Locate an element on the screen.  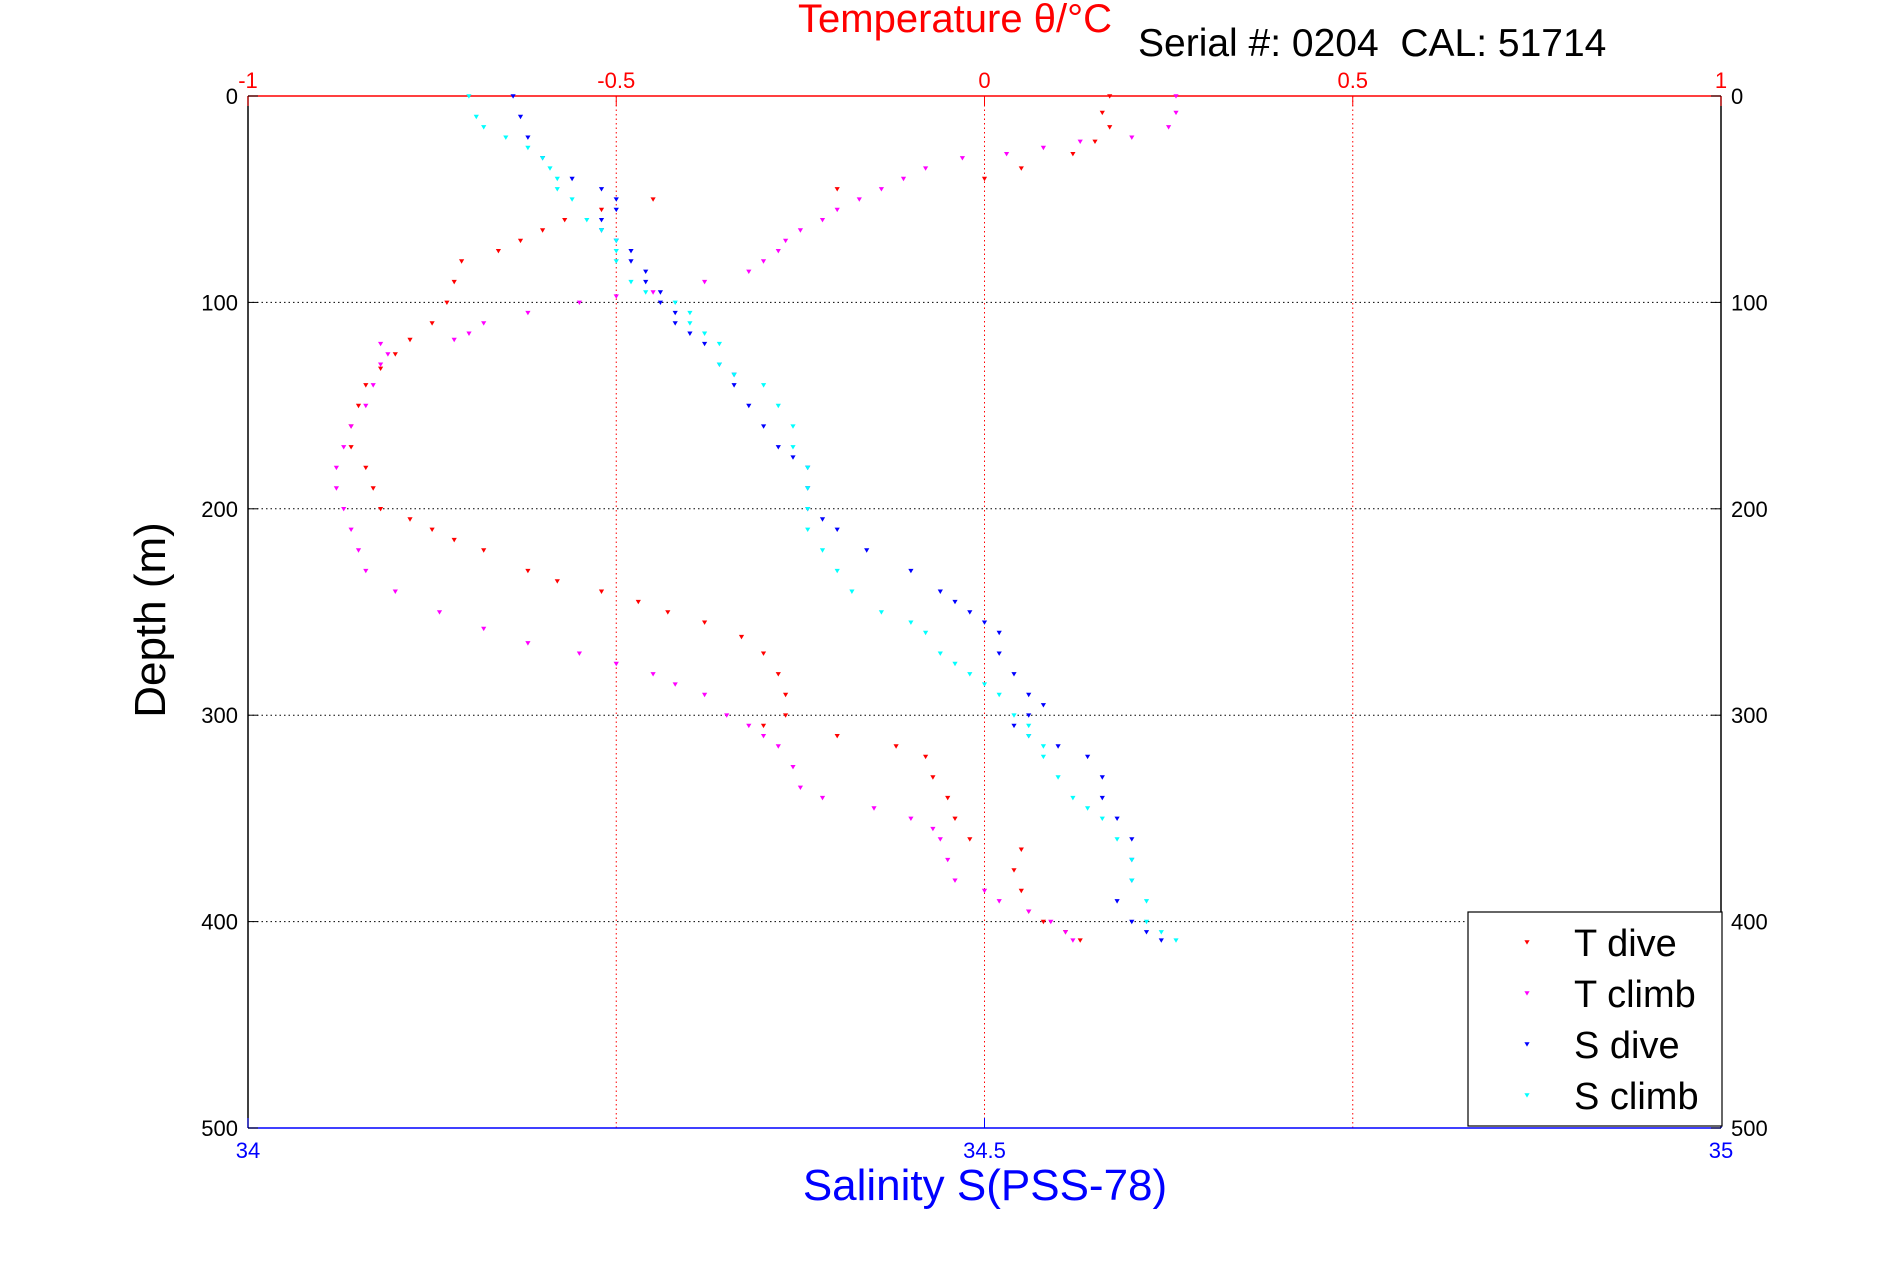
salinity-tick-label: 34 is located at coordinates (248, 1150).